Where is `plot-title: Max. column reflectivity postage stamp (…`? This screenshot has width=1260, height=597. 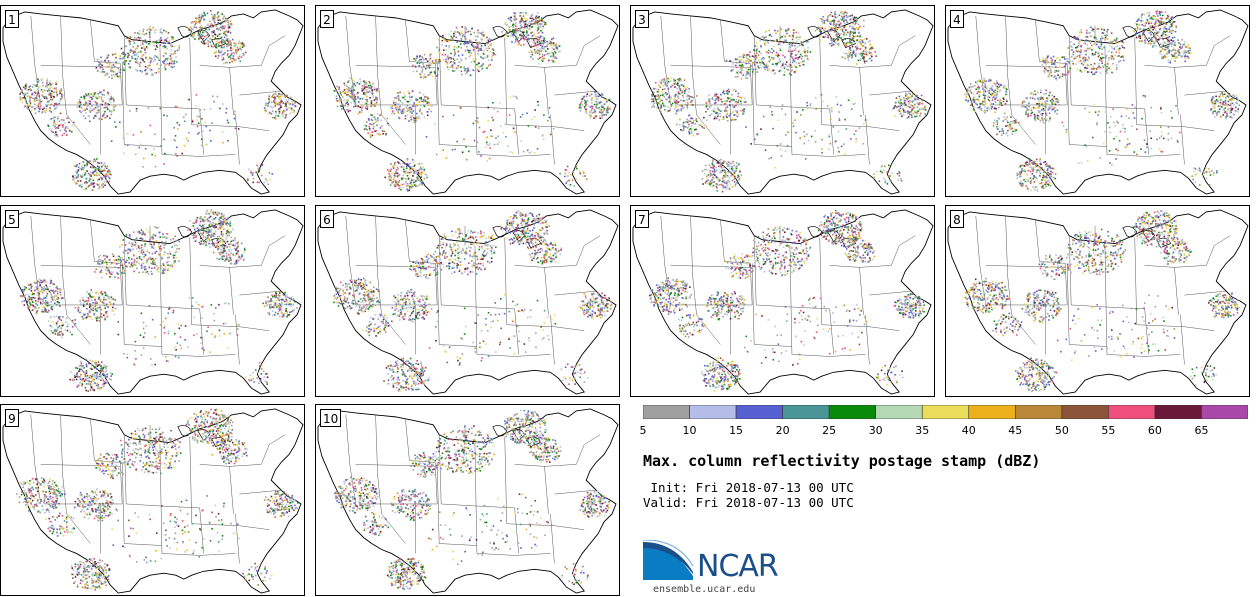
plot-title: Max. column reflectivity postage stamp (… is located at coordinates (842, 461).